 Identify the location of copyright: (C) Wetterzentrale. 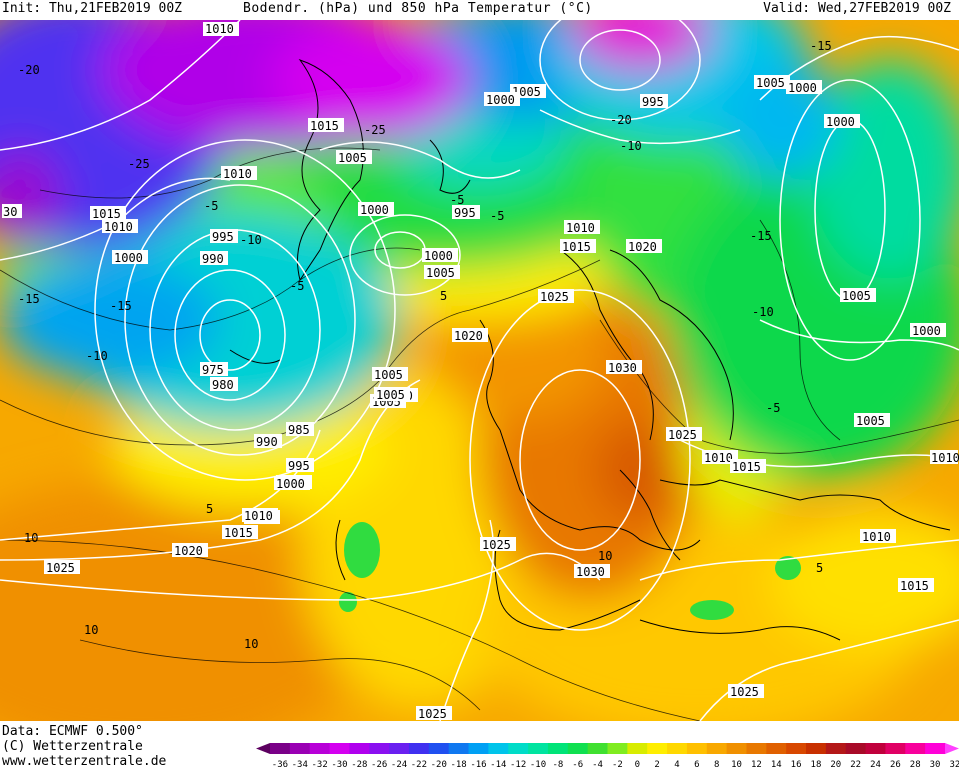
(72, 746).